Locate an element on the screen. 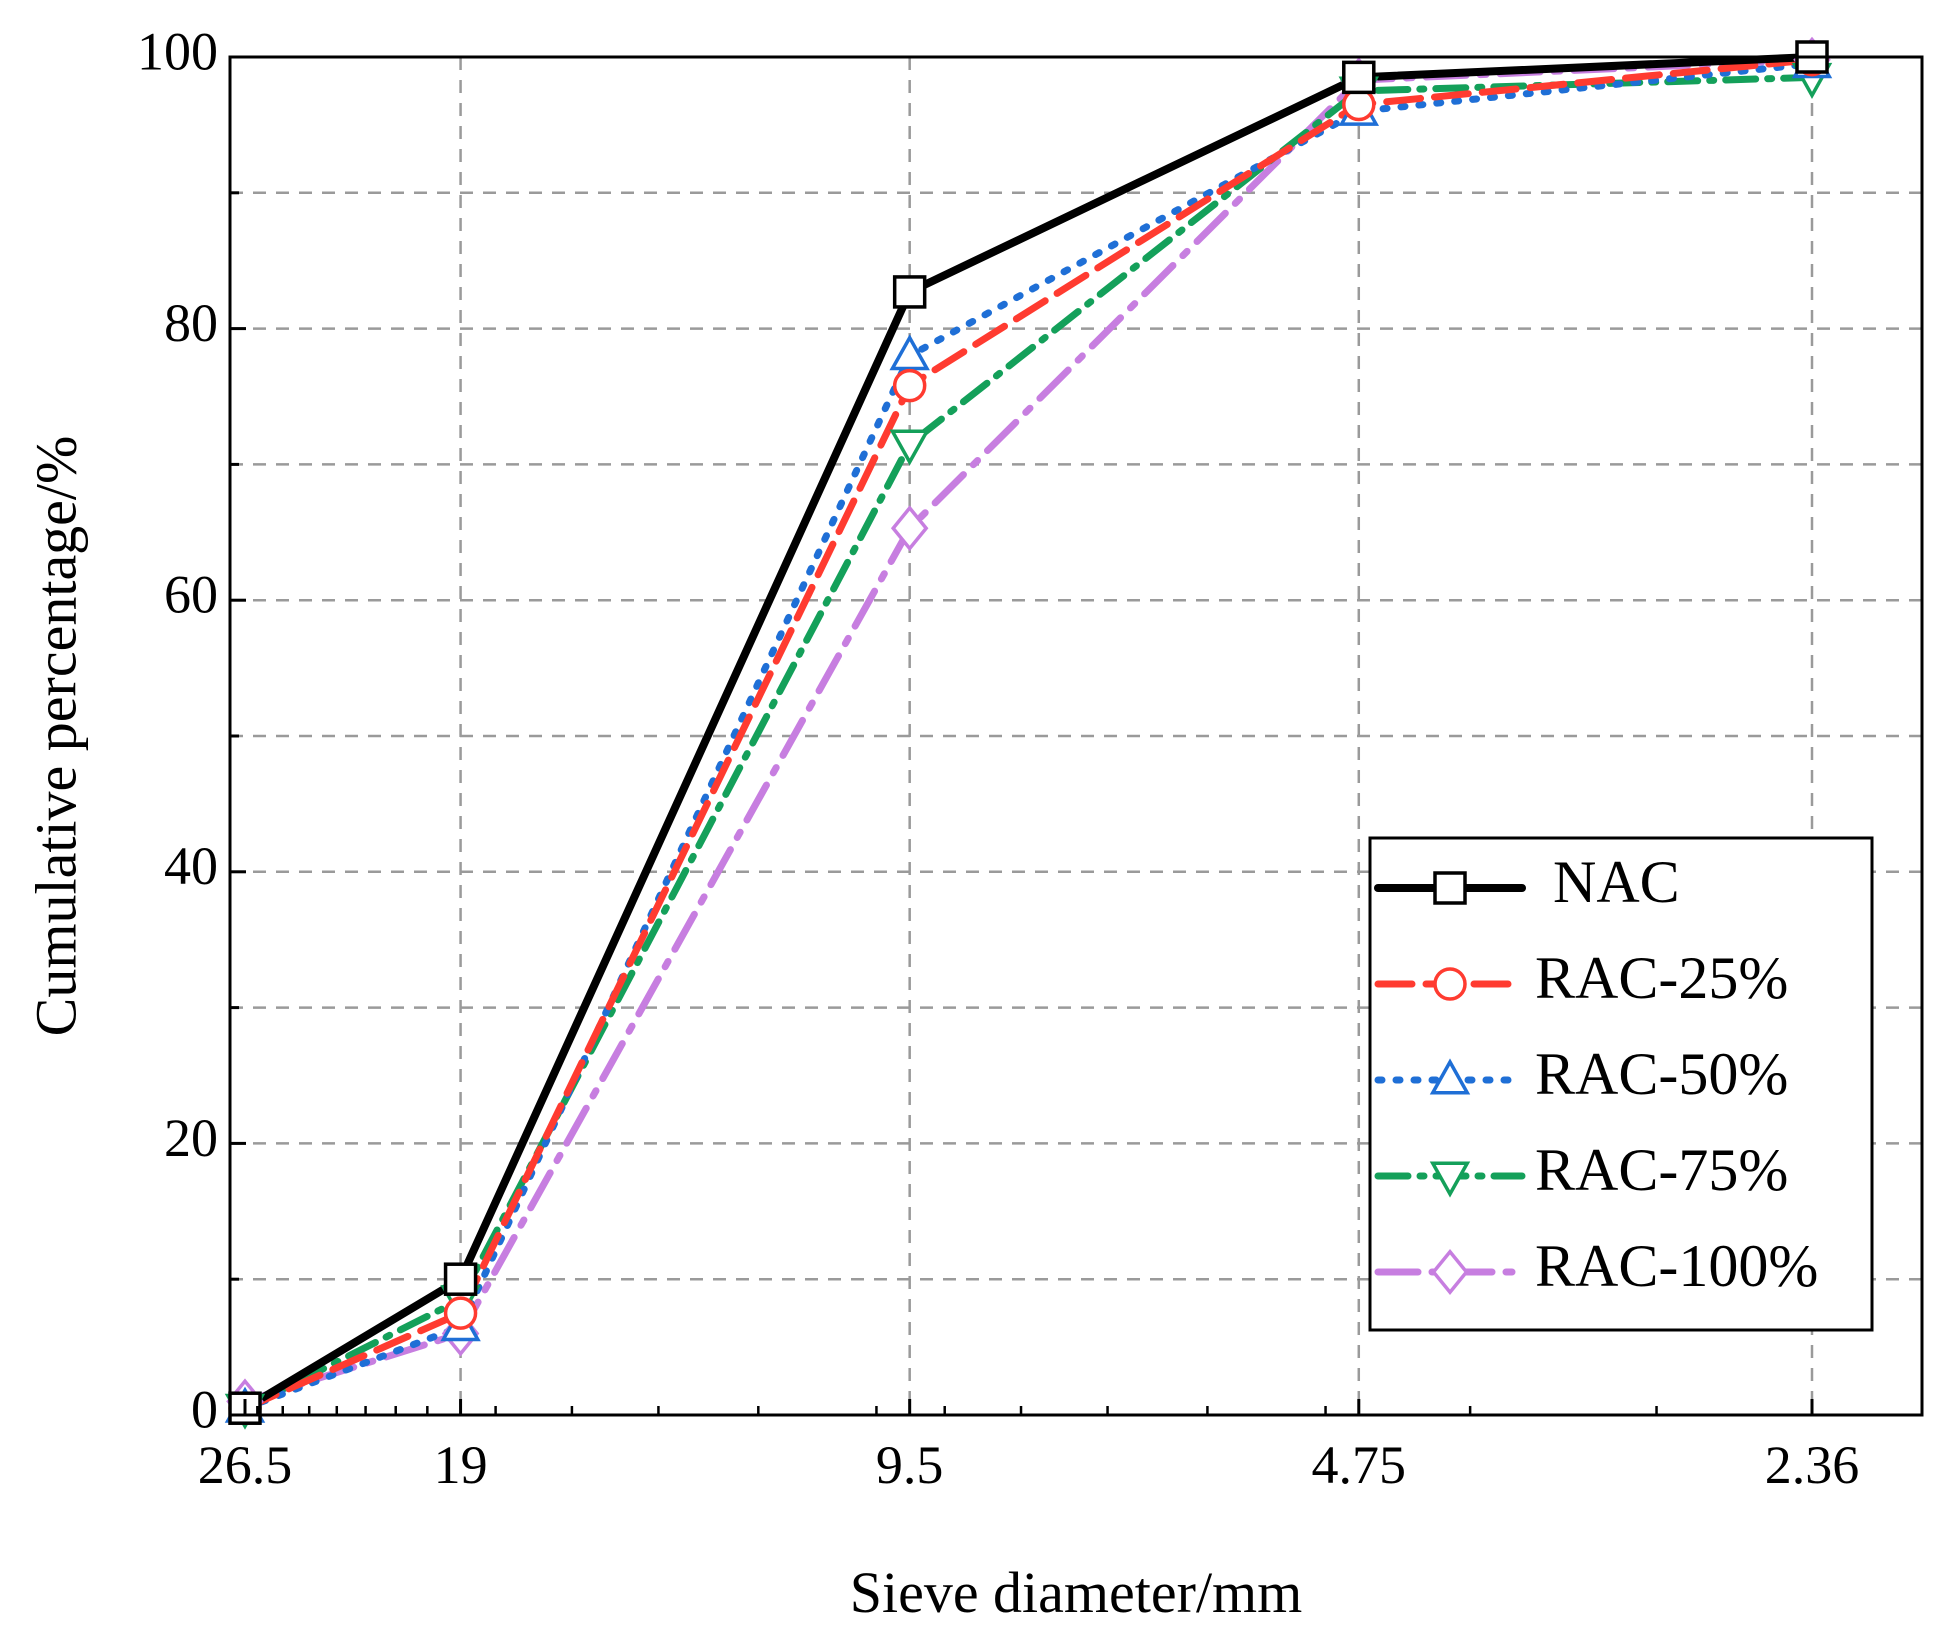 The height and width of the screenshot is (1630, 1952). y-axis-label: Cumulative percentage/% is located at coordinates (55, 736).